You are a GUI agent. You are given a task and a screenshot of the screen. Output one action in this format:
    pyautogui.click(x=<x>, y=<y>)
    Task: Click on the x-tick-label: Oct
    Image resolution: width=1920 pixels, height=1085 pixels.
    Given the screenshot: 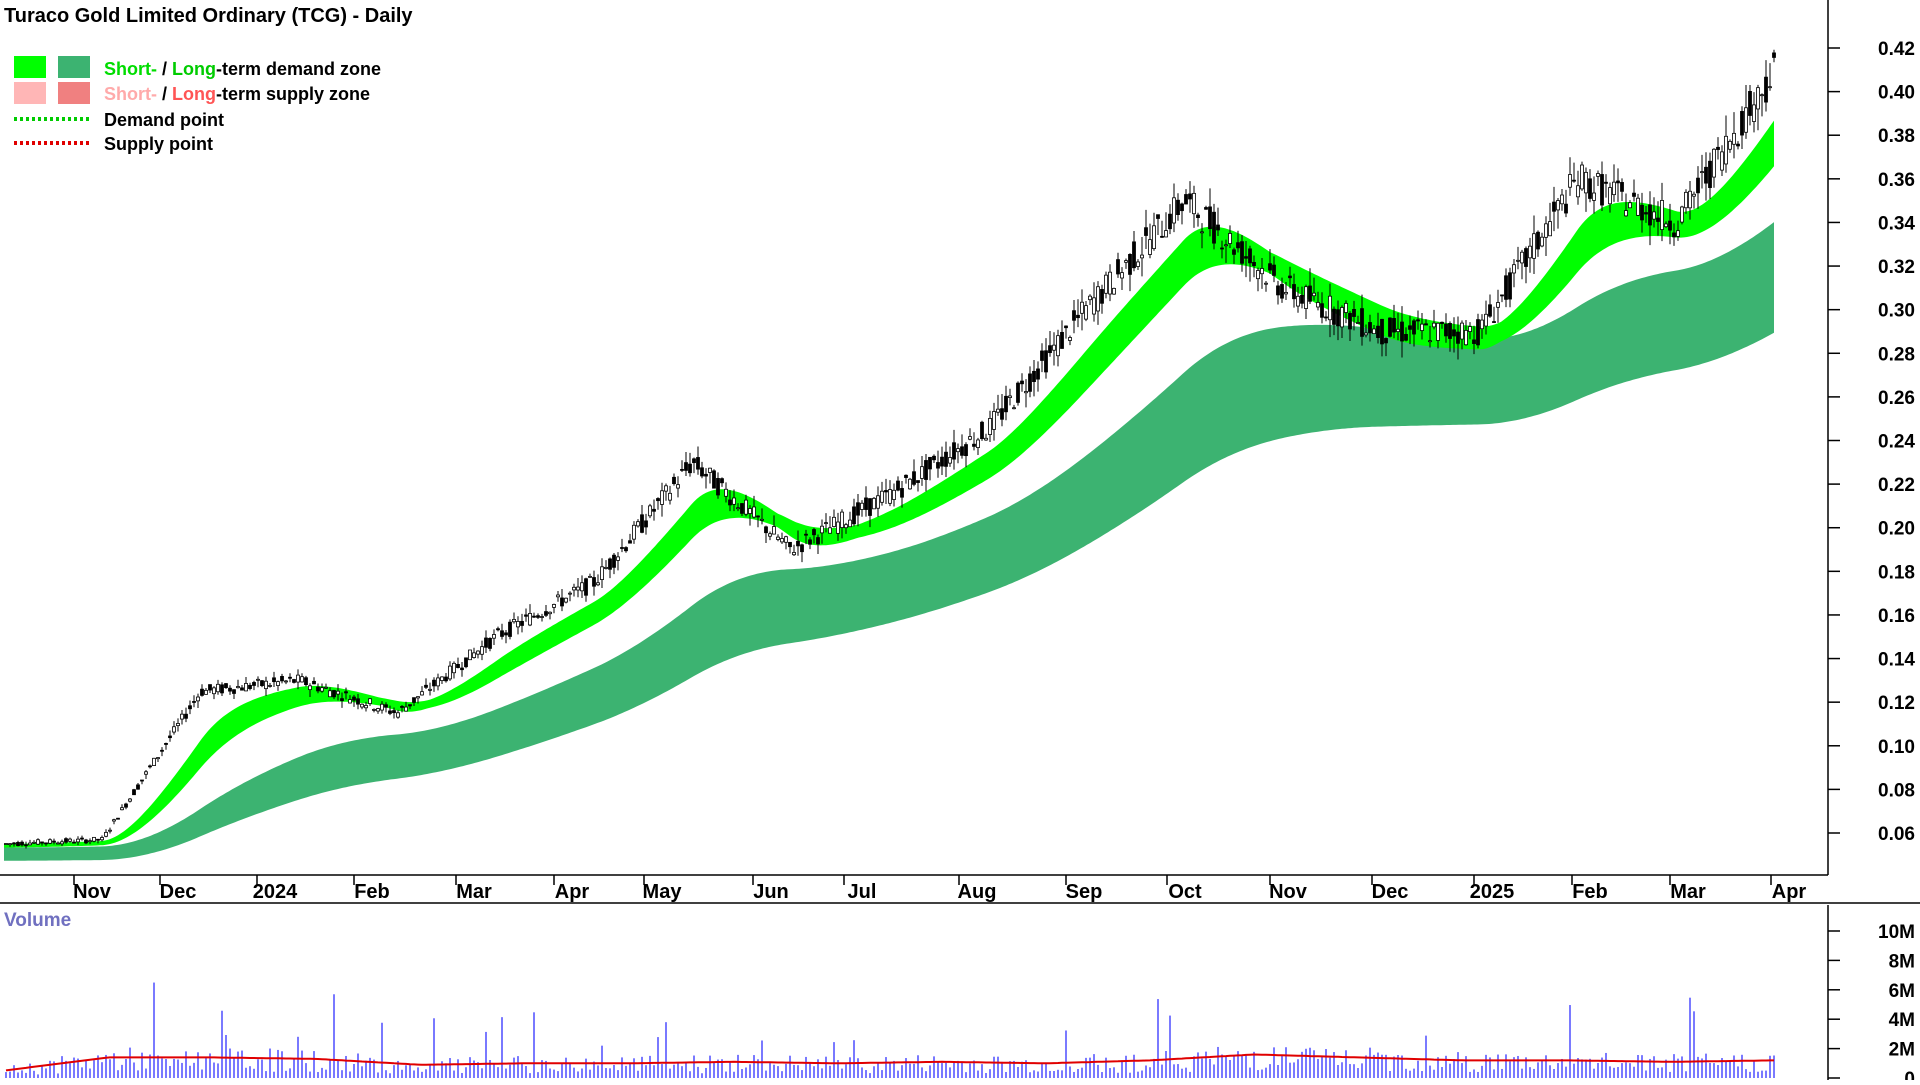 What is the action you would take?
    pyautogui.click(x=1185, y=892)
    